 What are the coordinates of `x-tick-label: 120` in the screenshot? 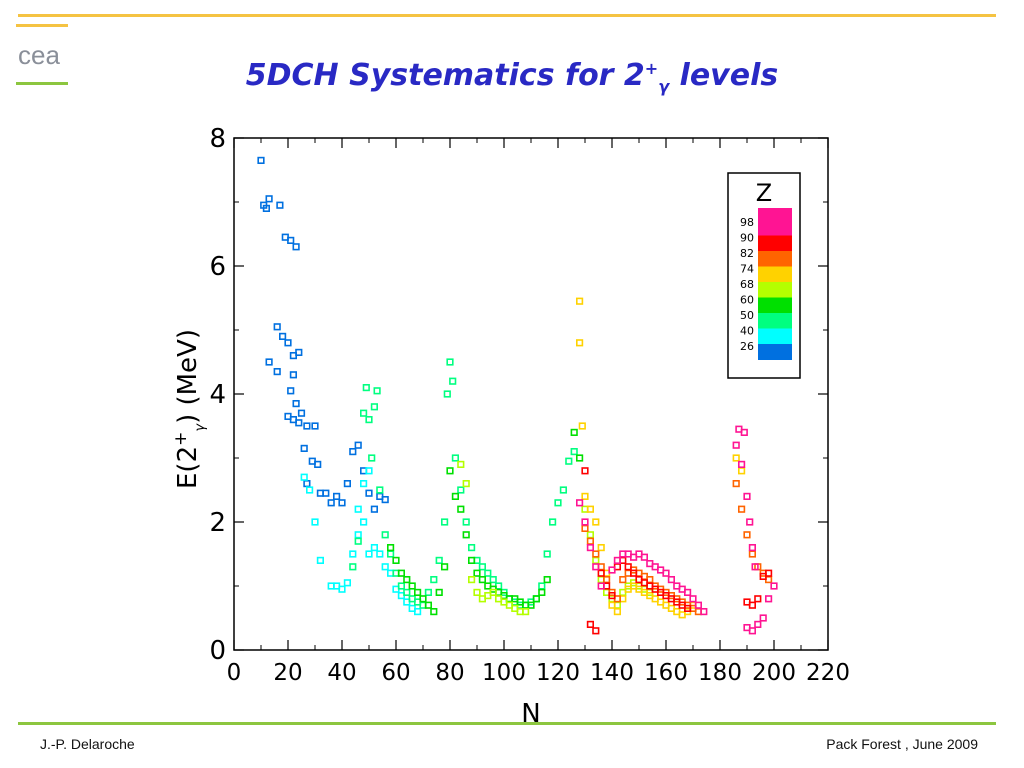 It's located at (558, 673).